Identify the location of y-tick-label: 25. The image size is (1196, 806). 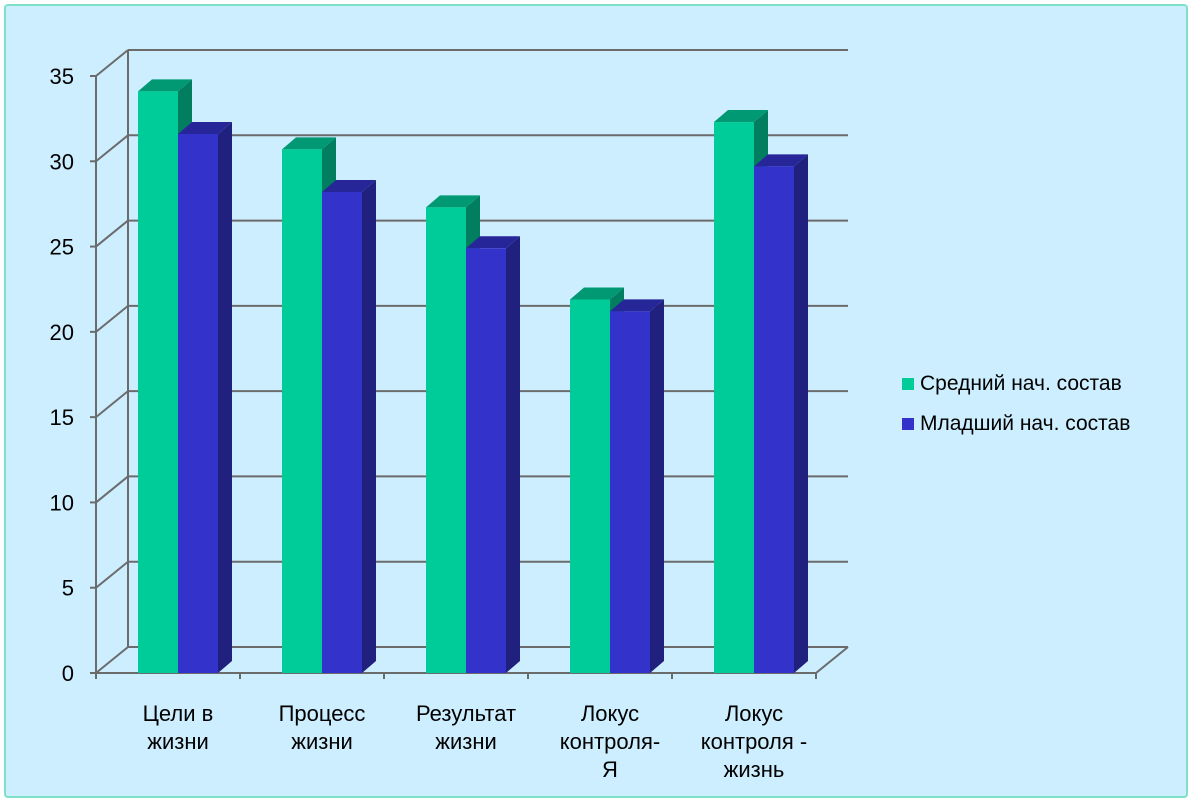
(62, 247).